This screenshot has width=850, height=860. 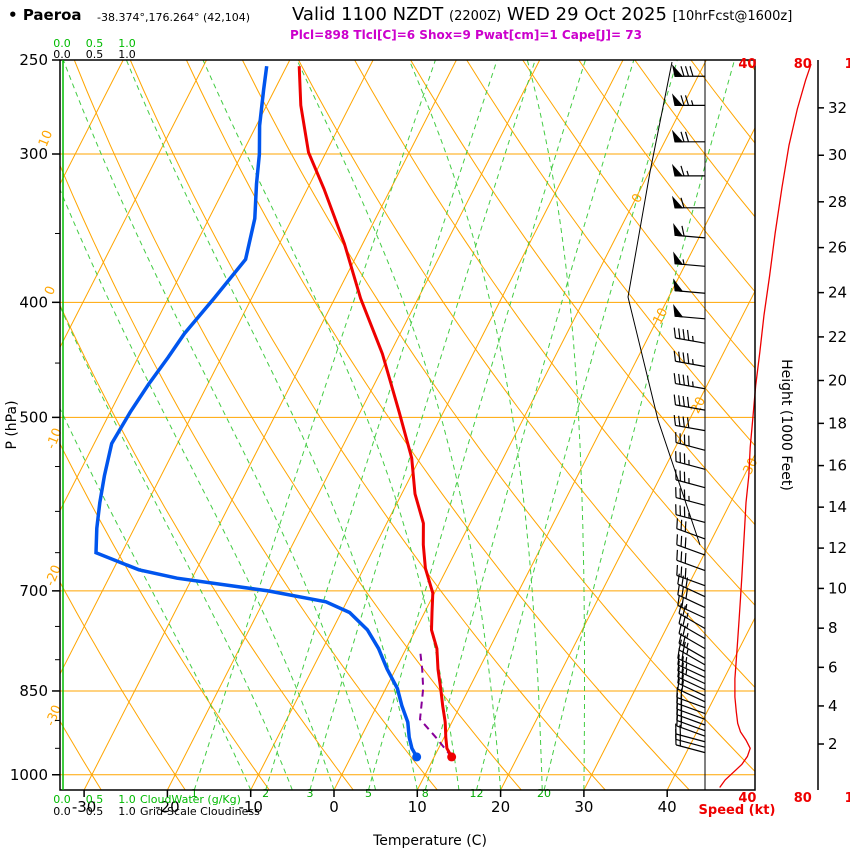 What do you see at coordinates (837, 337) in the screenshot?
I see `svg-text: 22` at bounding box center [837, 337].